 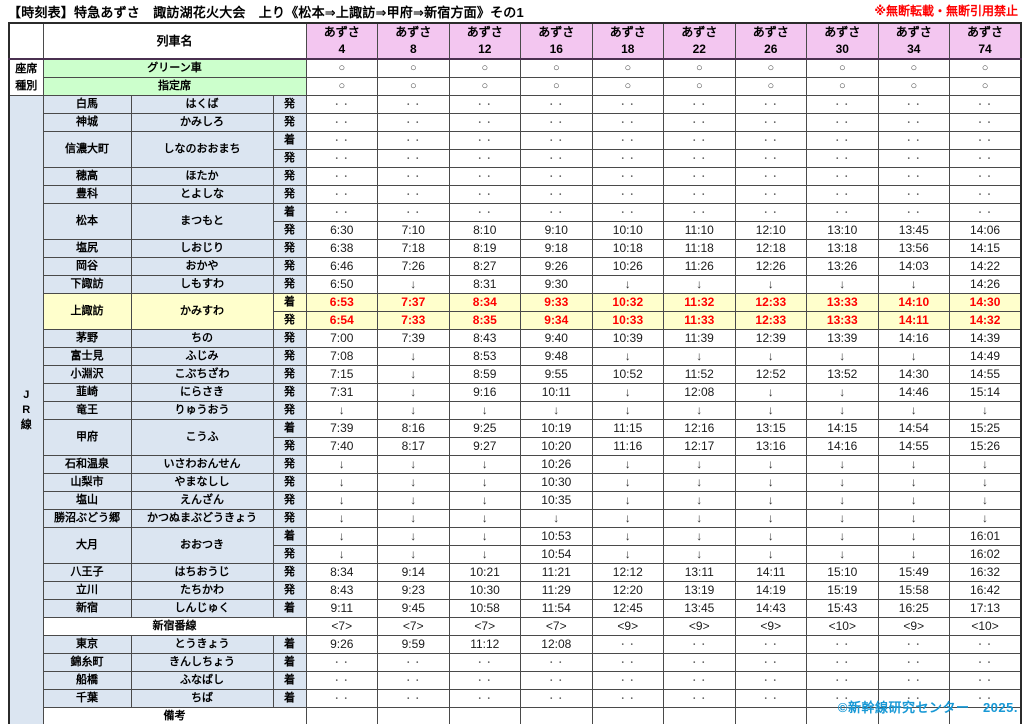 I want to click on time-cell: 10:19, so click(x=556, y=428).